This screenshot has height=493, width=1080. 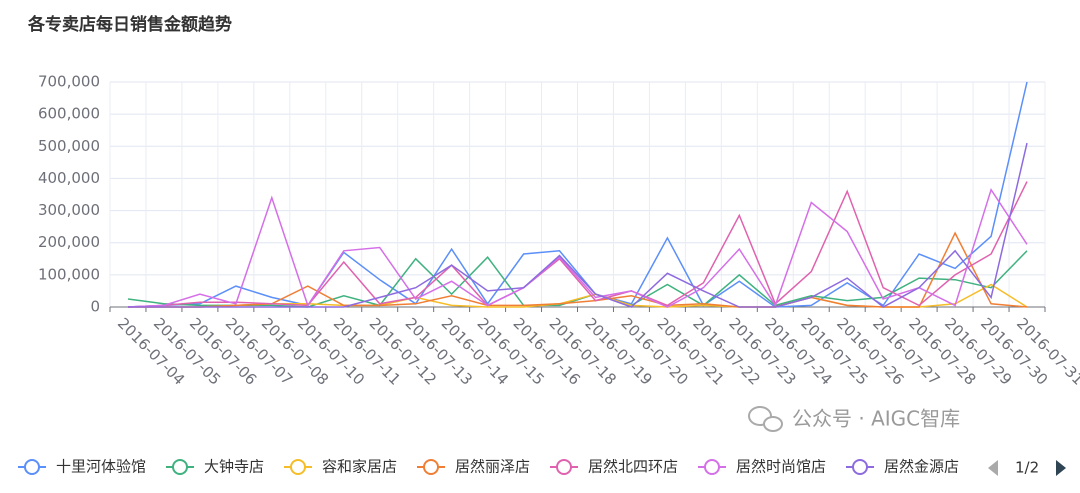 I want to click on legend-label: 居然时尚馆店, so click(x=781, y=467).